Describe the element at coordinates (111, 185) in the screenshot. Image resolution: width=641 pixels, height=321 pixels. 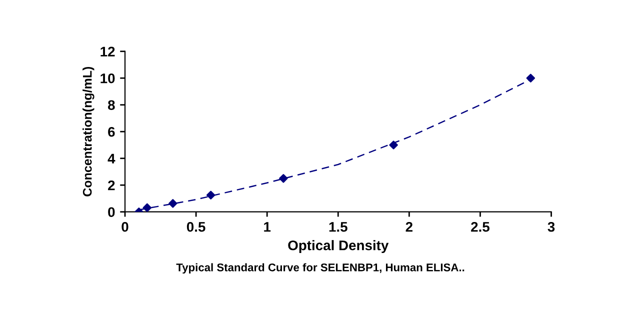
I see `y-tick-label: 2` at that location.